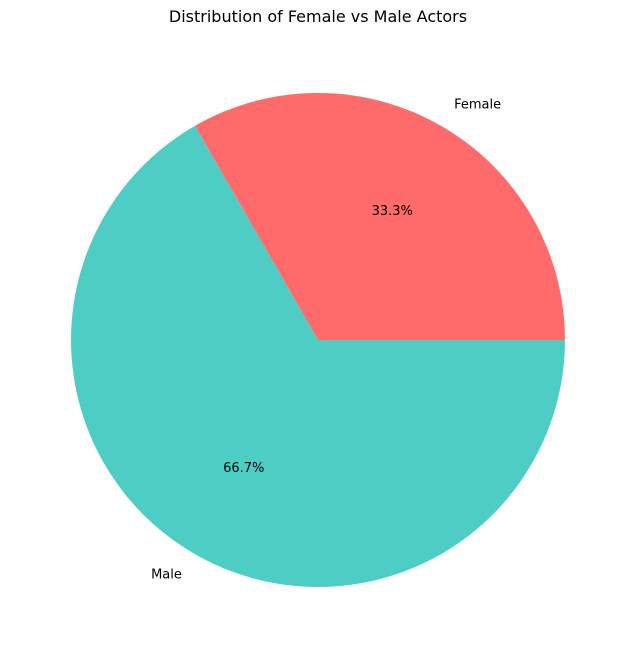 The width and height of the screenshot is (636, 658). What do you see at coordinates (166, 575) in the screenshot?
I see `slice-label-male: Male` at bounding box center [166, 575].